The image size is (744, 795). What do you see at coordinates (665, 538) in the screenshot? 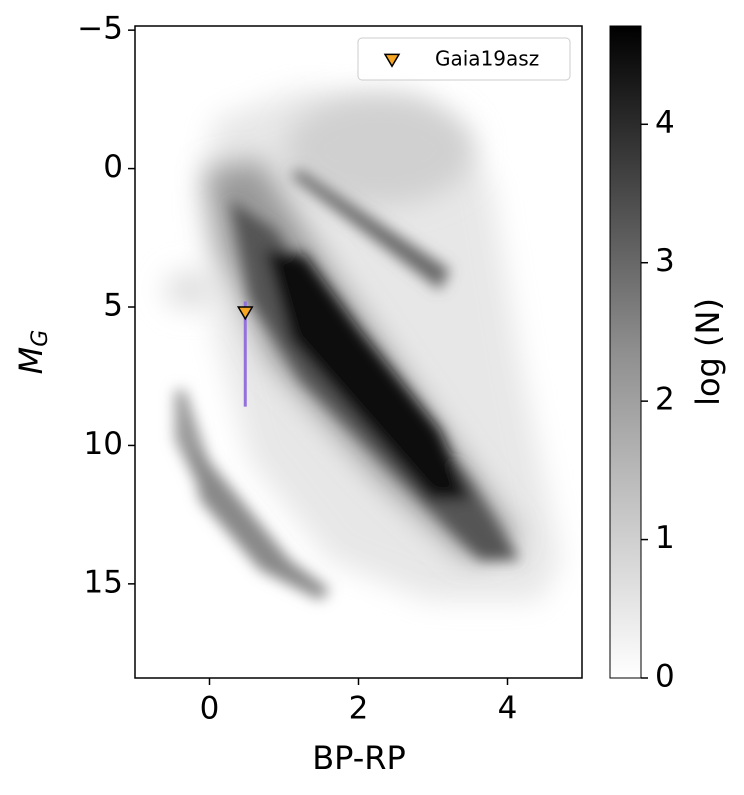
I see `colorbar-tick-label: 1` at bounding box center [665, 538].